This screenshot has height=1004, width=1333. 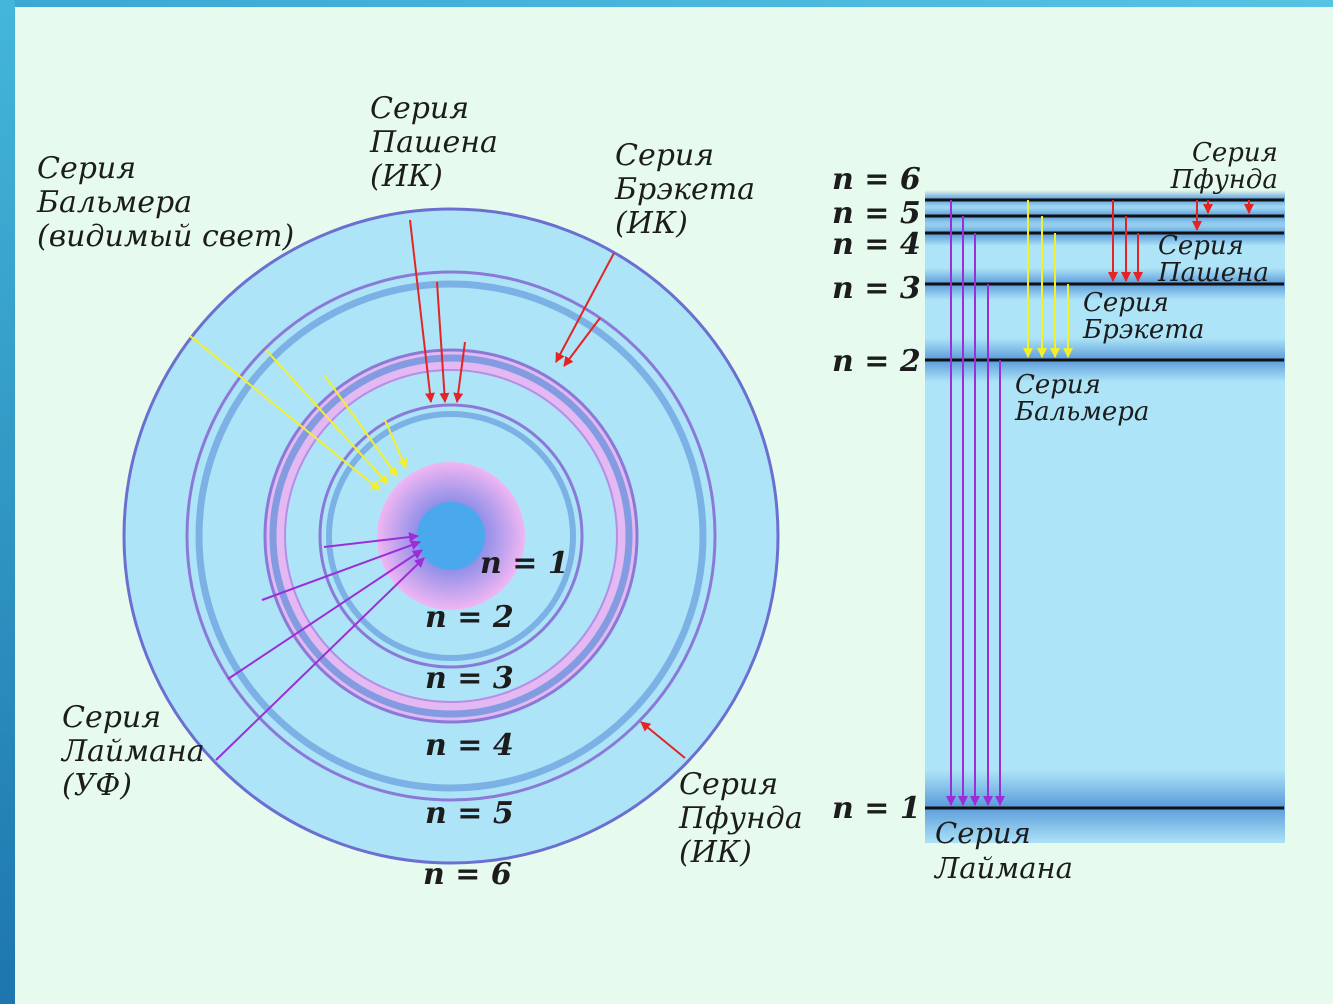 I want to click on atom-balmer-line-2: Бальмера, so click(x=115, y=202).